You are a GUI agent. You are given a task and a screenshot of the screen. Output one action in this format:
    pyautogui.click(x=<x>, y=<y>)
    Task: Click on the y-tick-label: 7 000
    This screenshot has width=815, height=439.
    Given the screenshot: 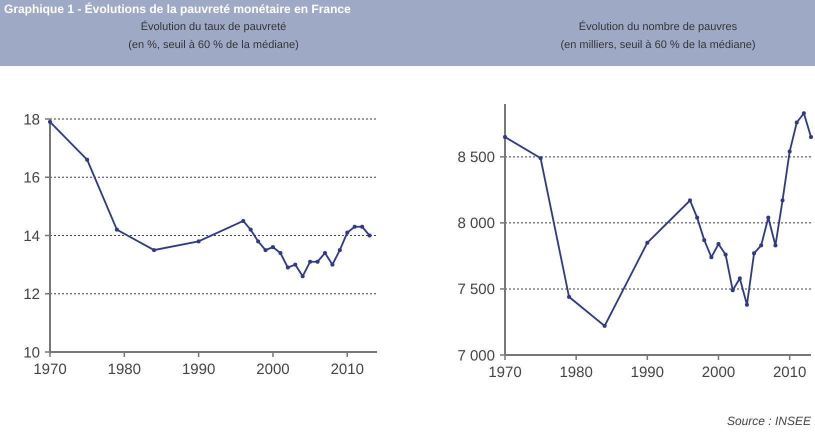 What is the action you would take?
    pyautogui.click(x=476, y=355)
    